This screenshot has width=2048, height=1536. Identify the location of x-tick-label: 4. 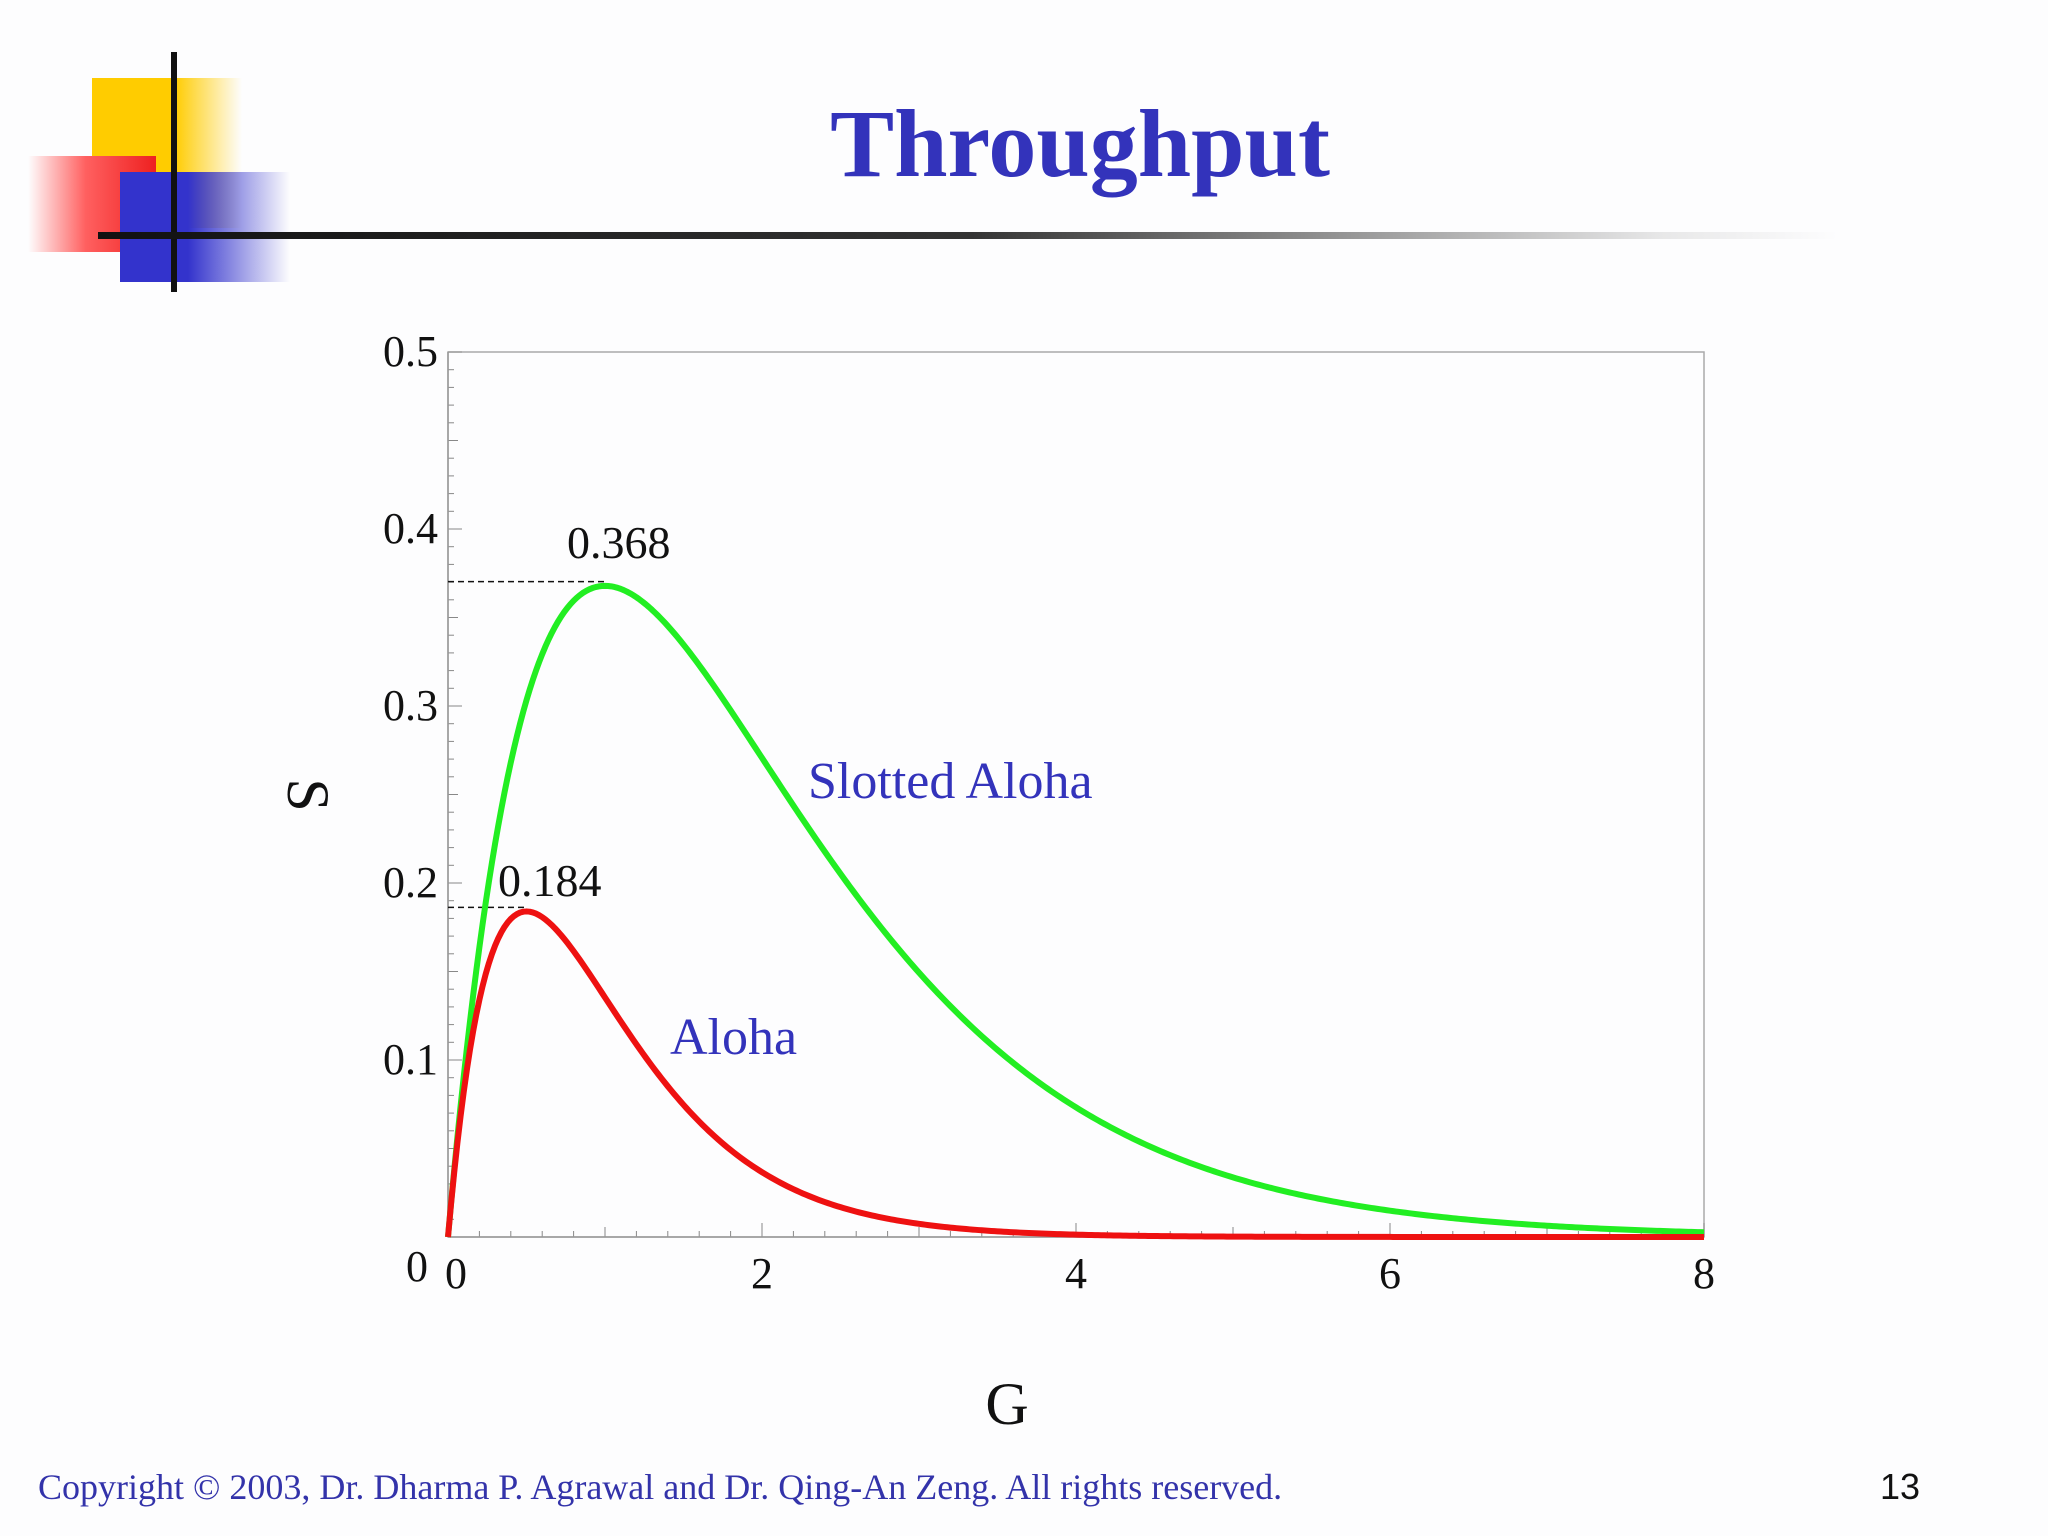
(1076, 1273).